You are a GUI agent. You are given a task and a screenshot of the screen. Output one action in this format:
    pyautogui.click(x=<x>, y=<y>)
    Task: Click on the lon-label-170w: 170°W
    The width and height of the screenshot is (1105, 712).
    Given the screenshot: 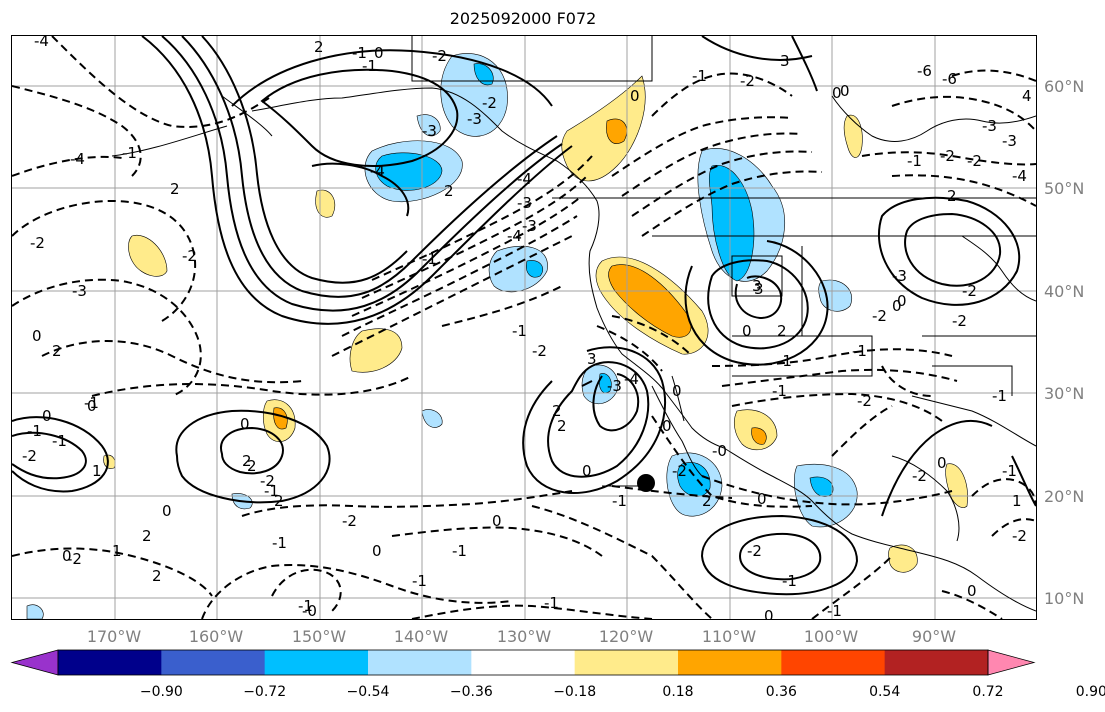 What is the action you would take?
    pyautogui.click(x=114, y=636)
    